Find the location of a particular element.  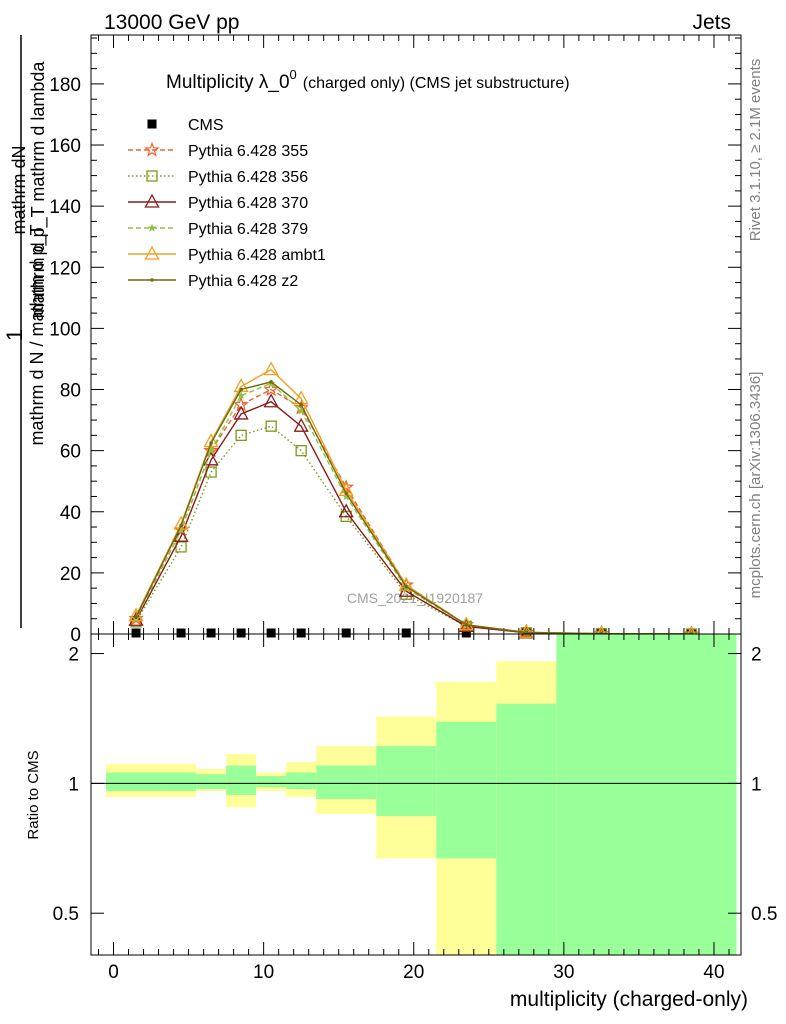

mcplots-label: mcplots.cern.ch [arXiv:1306.3436] is located at coordinates (755, 485).